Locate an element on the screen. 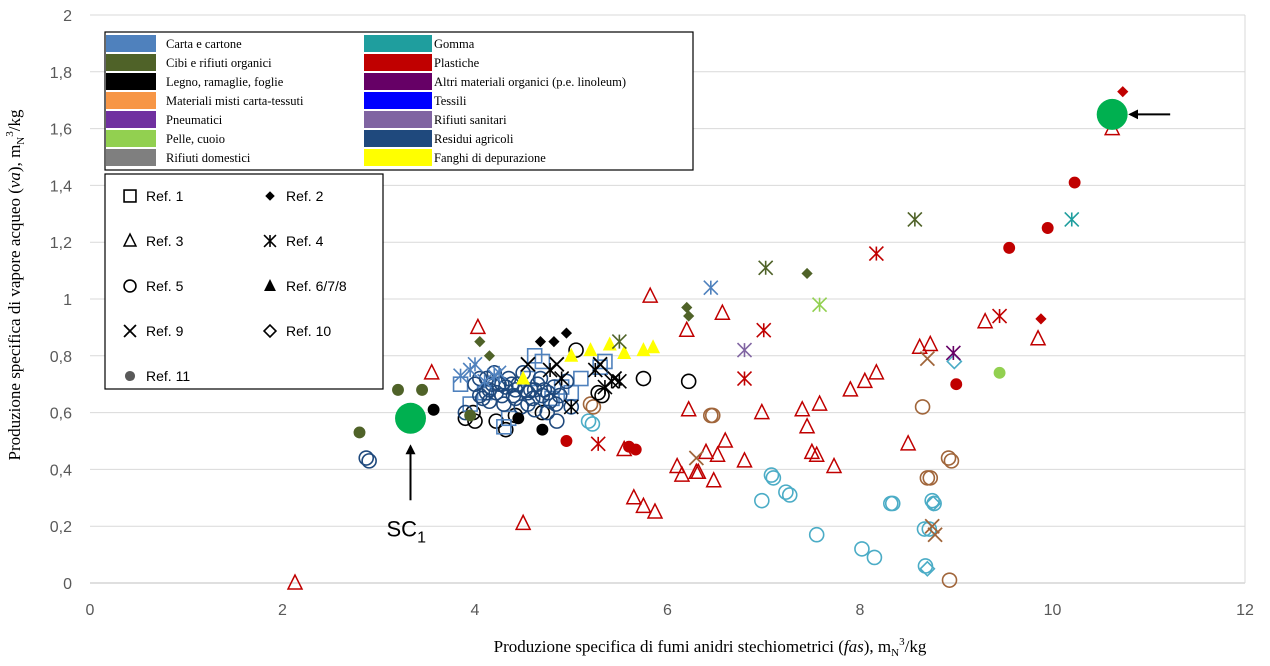  label-part: ), m is located at coordinates (14, 158).